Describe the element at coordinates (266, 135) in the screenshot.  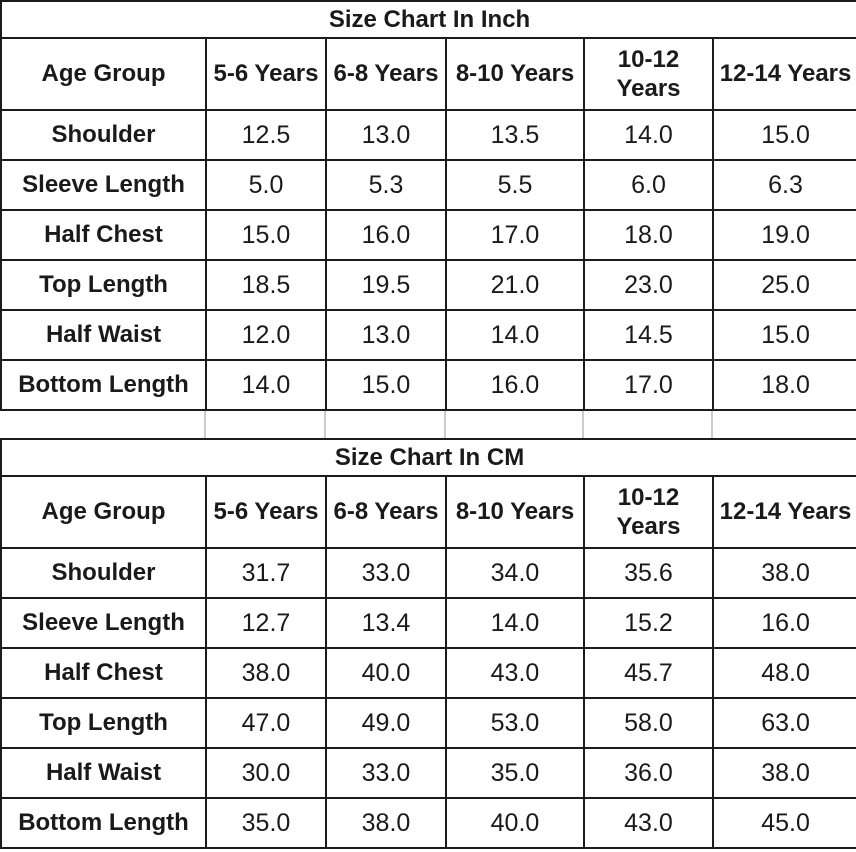
I see `size-value: 12.5` at that location.